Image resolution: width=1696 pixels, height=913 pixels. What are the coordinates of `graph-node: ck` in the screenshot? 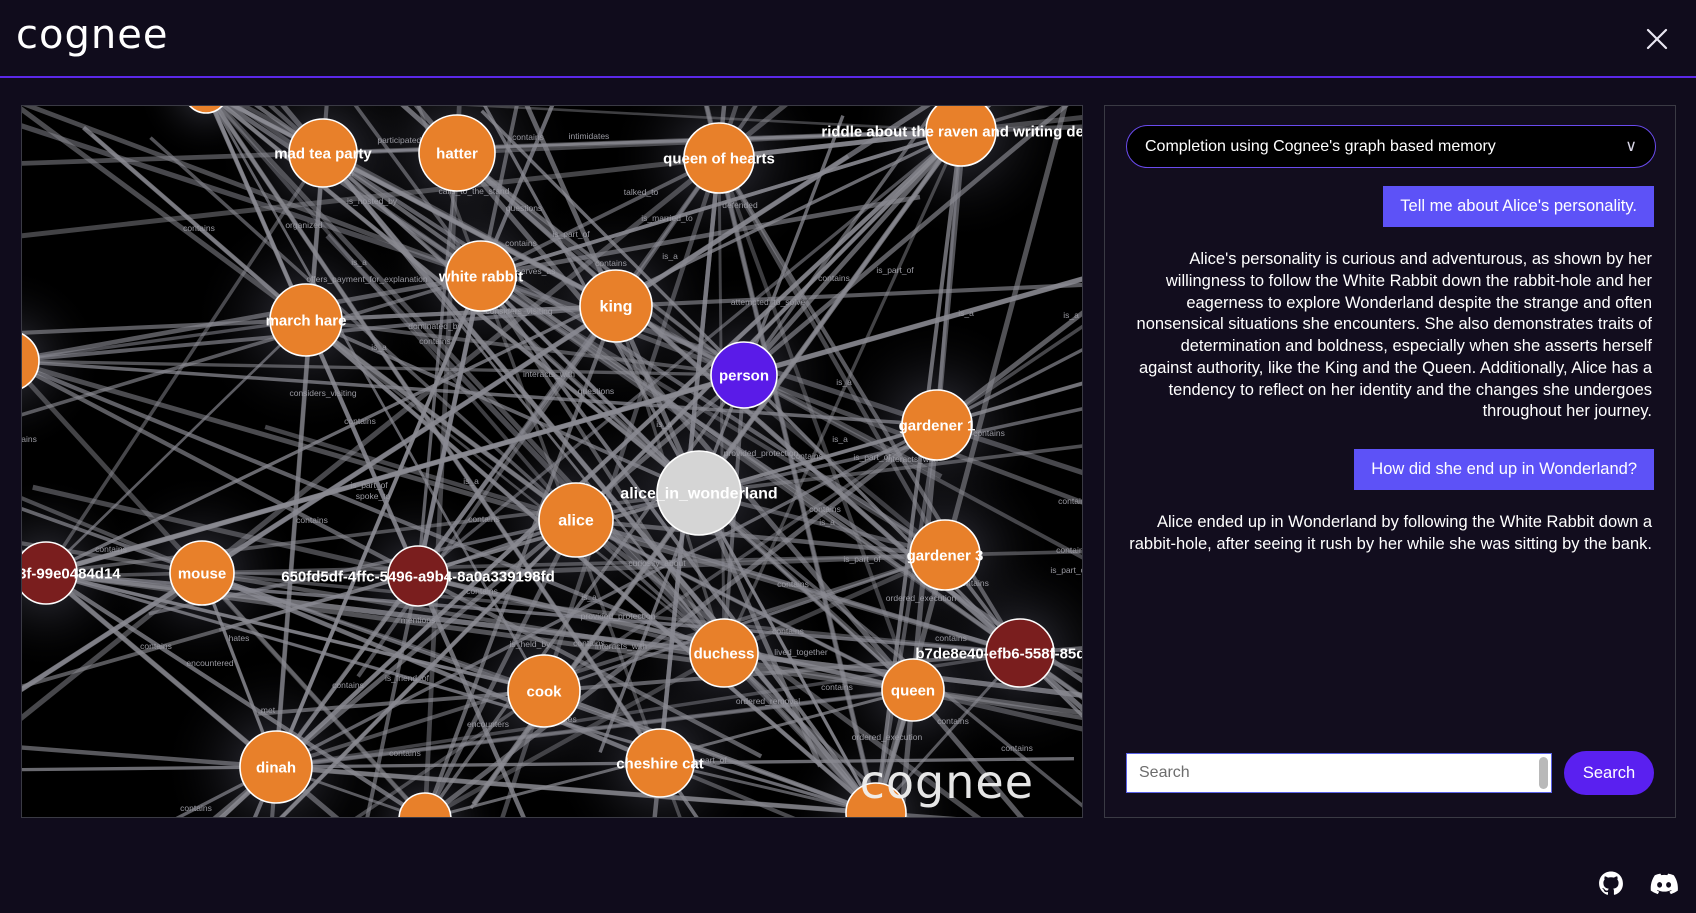 It's located at (31, 361).